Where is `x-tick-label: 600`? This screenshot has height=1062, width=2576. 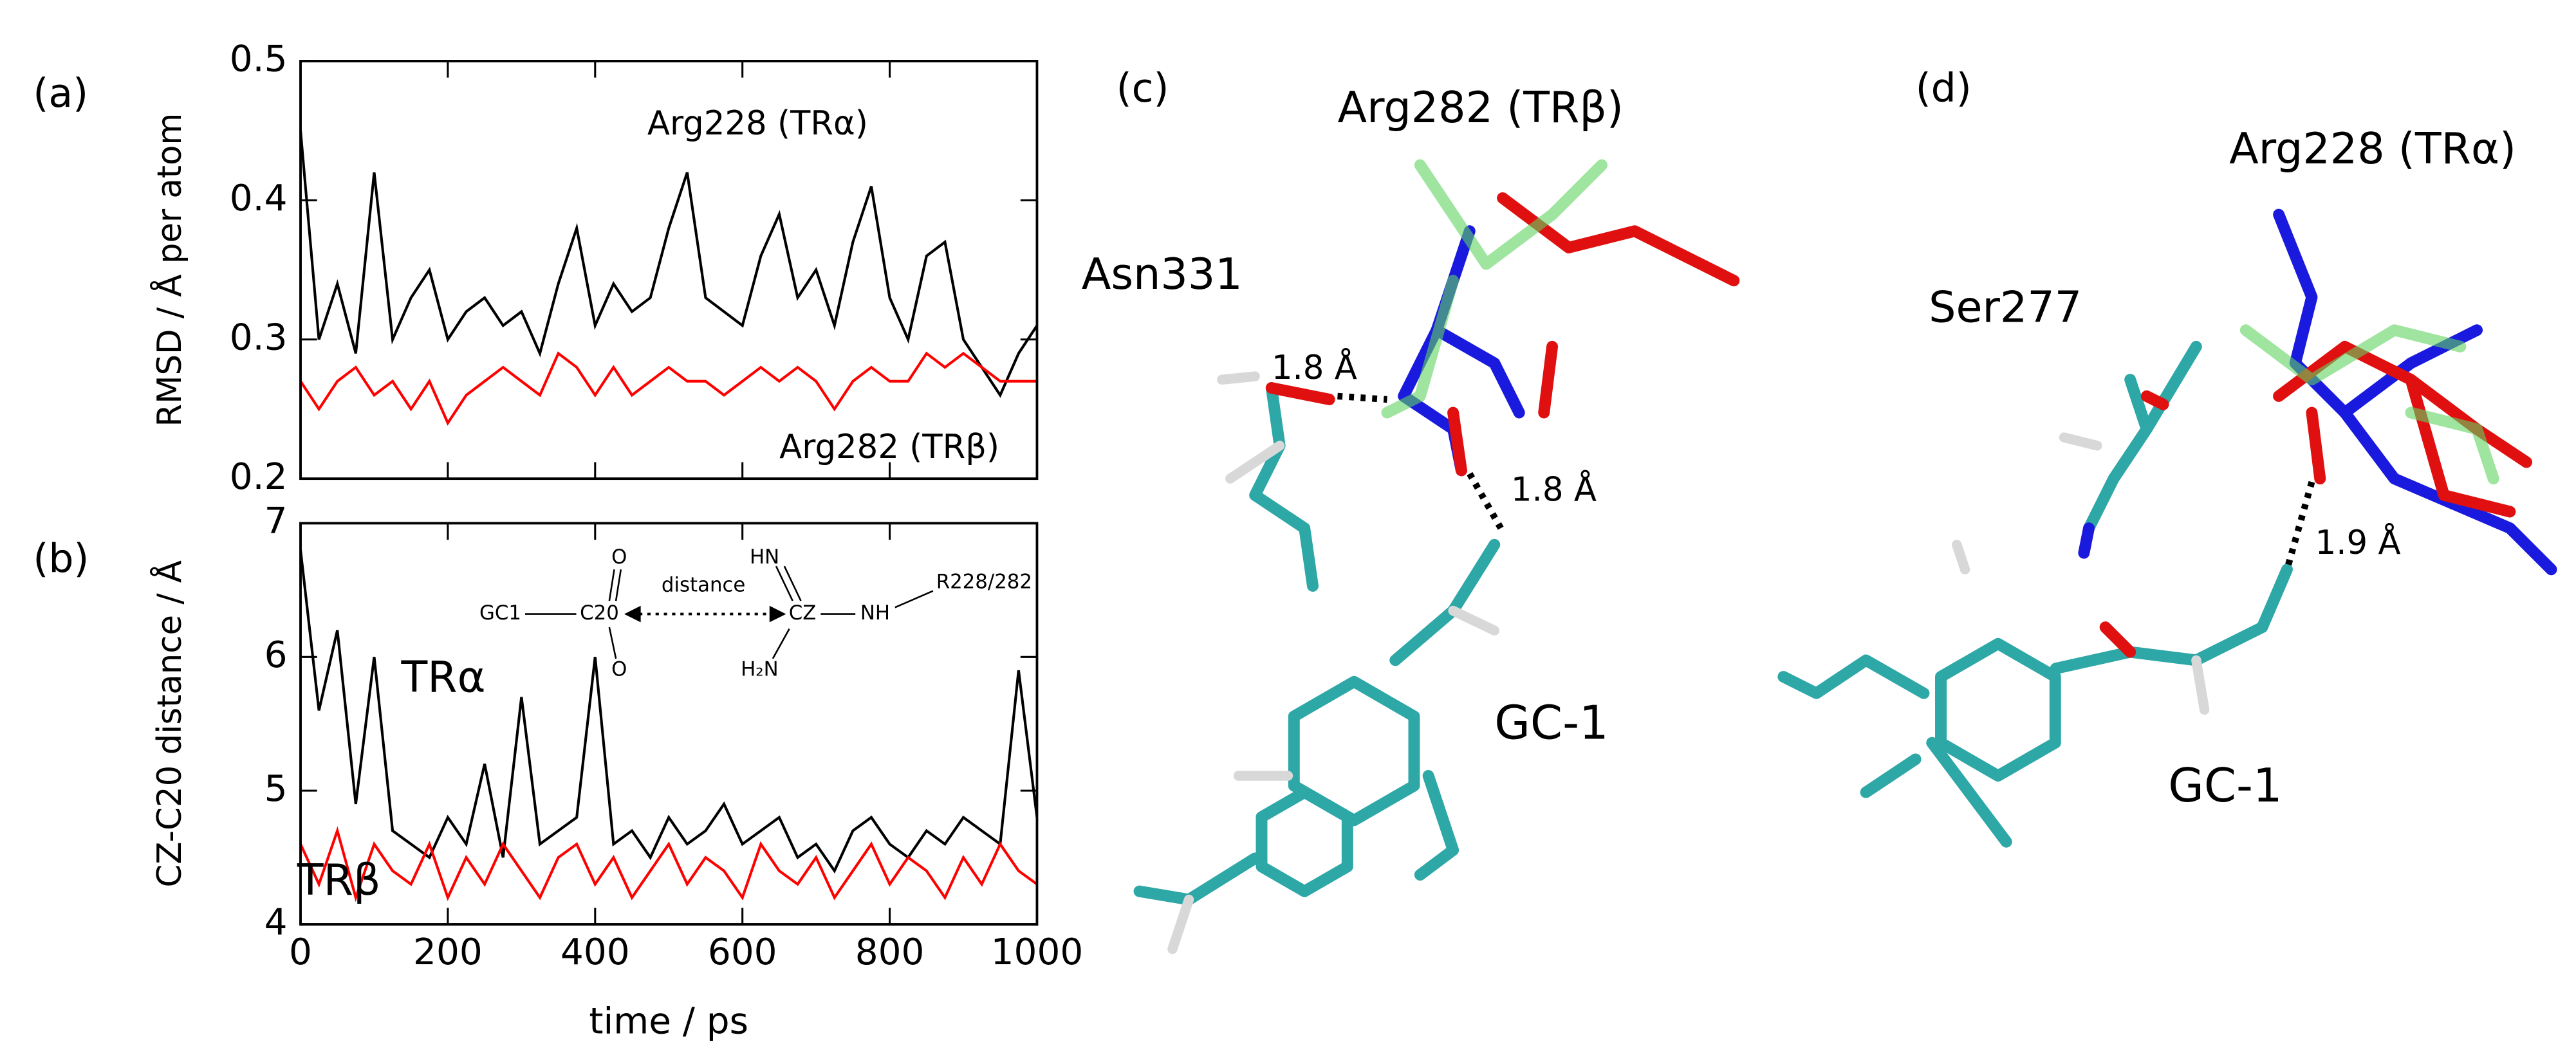 x-tick-label: 600 is located at coordinates (742, 952).